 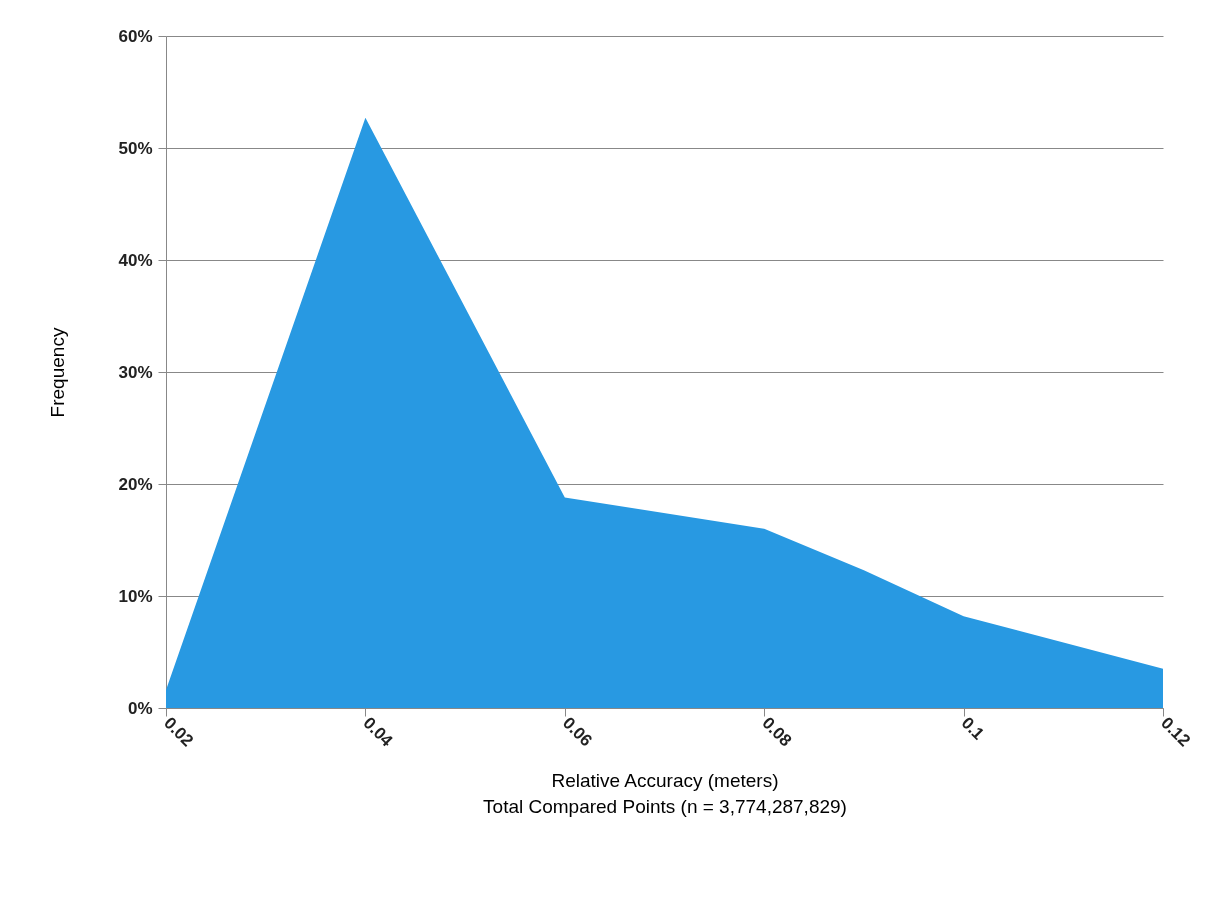 I want to click on y-tick-label: 20%, so click(x=135, y=484).